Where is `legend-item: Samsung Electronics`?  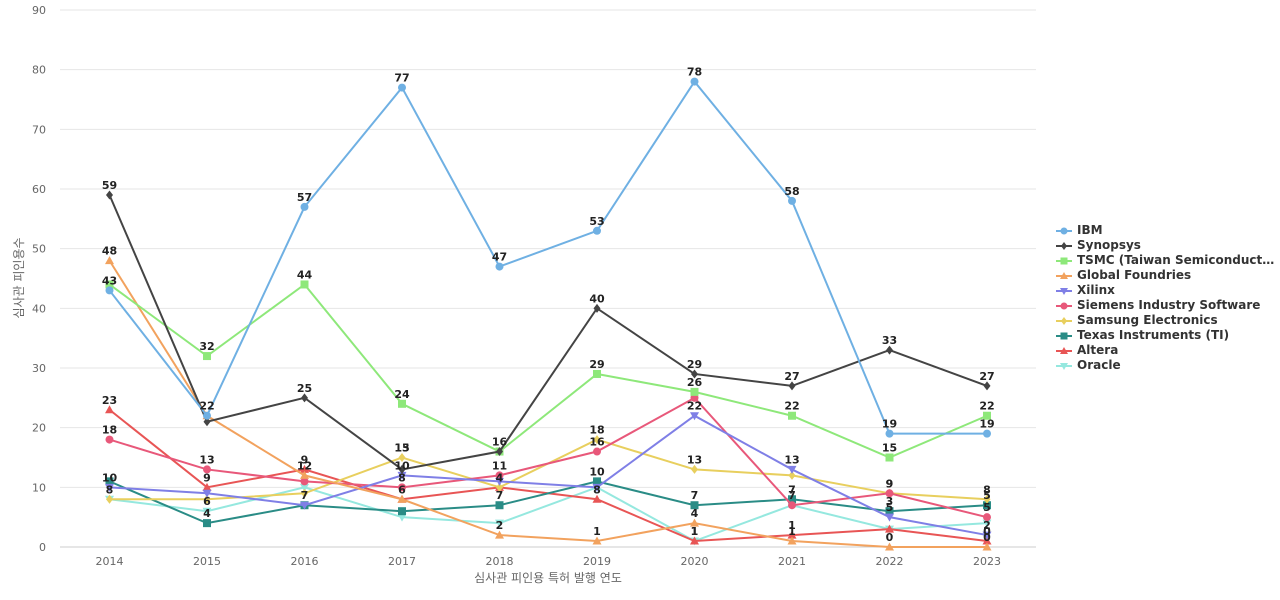
legend-item: Samsung Electronics is located at coordinates (1167, 320).